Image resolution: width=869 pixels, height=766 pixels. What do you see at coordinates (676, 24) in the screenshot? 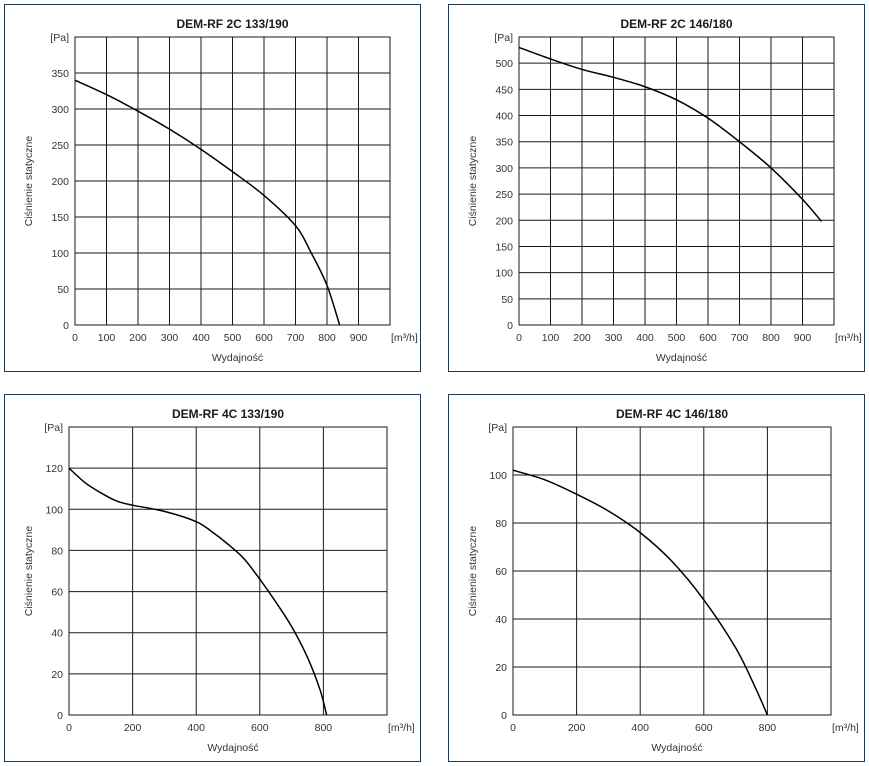
I see `chart-title: DEM-RF 2C 146/180` at bounding box center [676, 24].